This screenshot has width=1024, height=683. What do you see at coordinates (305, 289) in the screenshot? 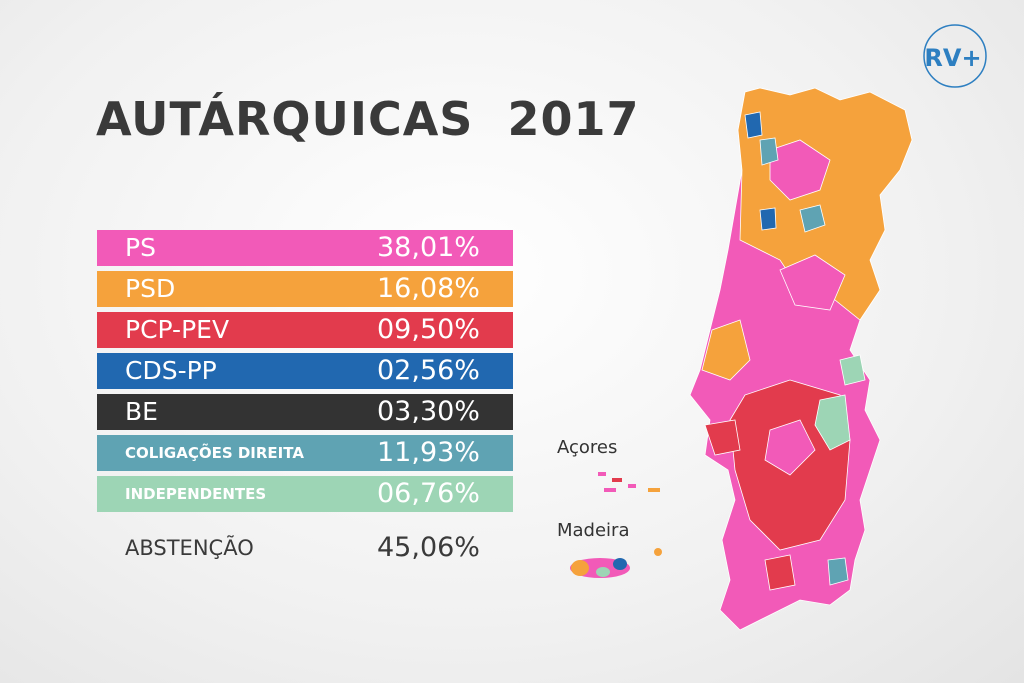
I see `result-row: PSD 16,08%` at bounding box center [305, 289].